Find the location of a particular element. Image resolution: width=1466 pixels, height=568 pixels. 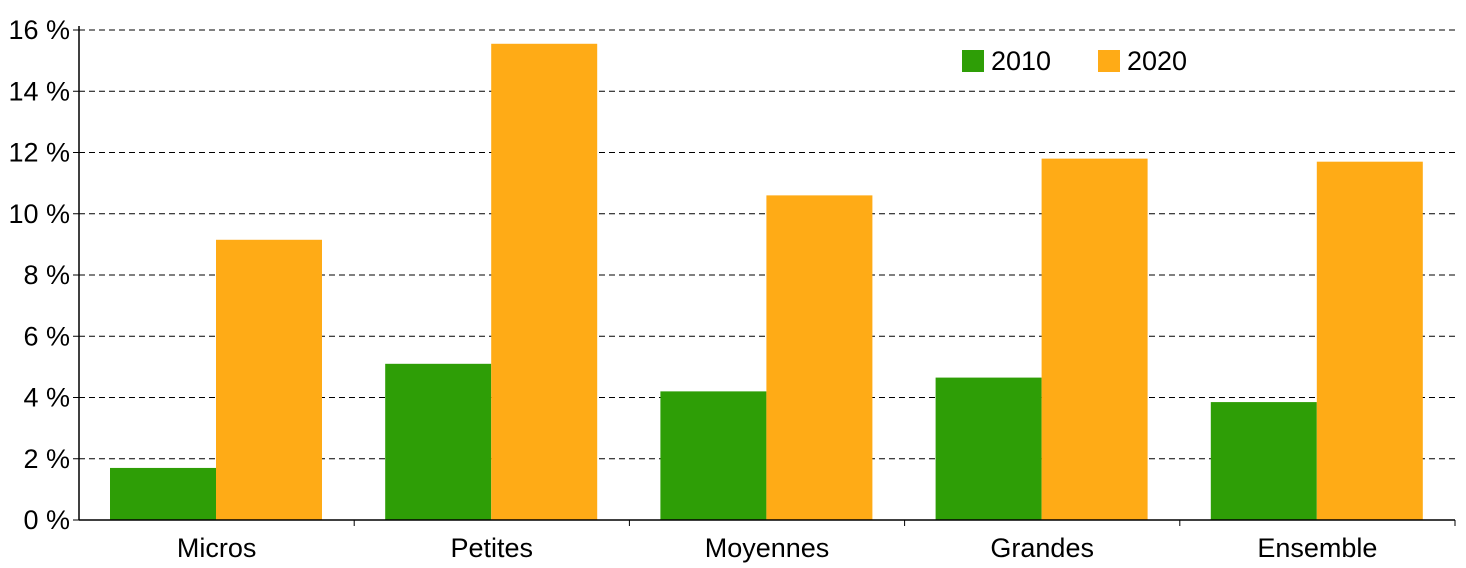

y-tick-label: 8 % is located at coordinates (46, 275).